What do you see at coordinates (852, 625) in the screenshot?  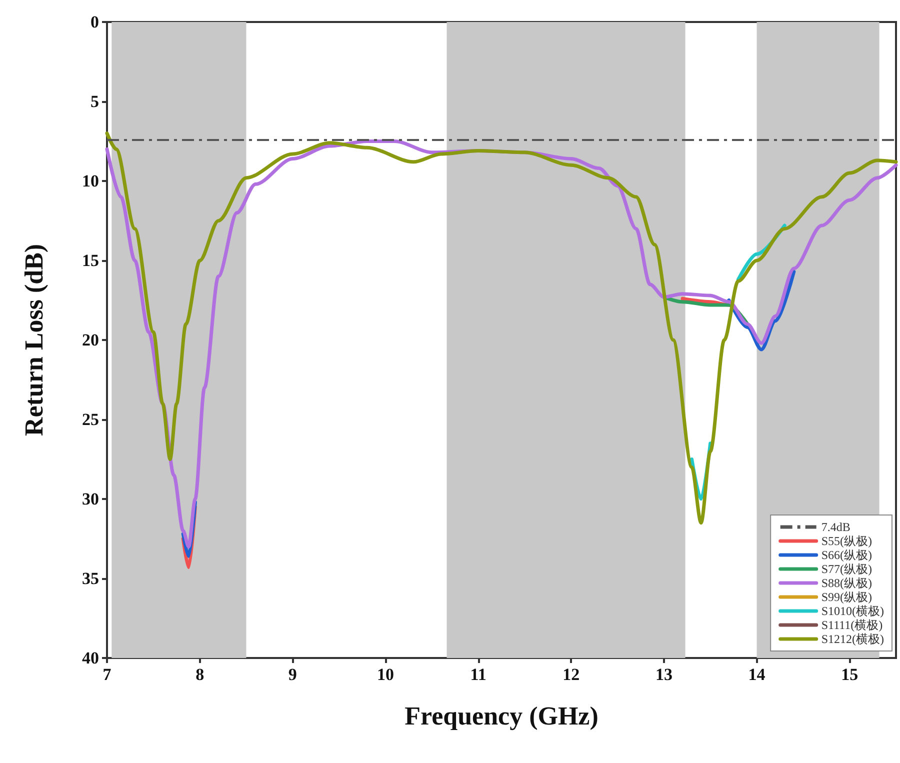 I see `legend-label: S1111(横极)` at bounding box center [852, 625].